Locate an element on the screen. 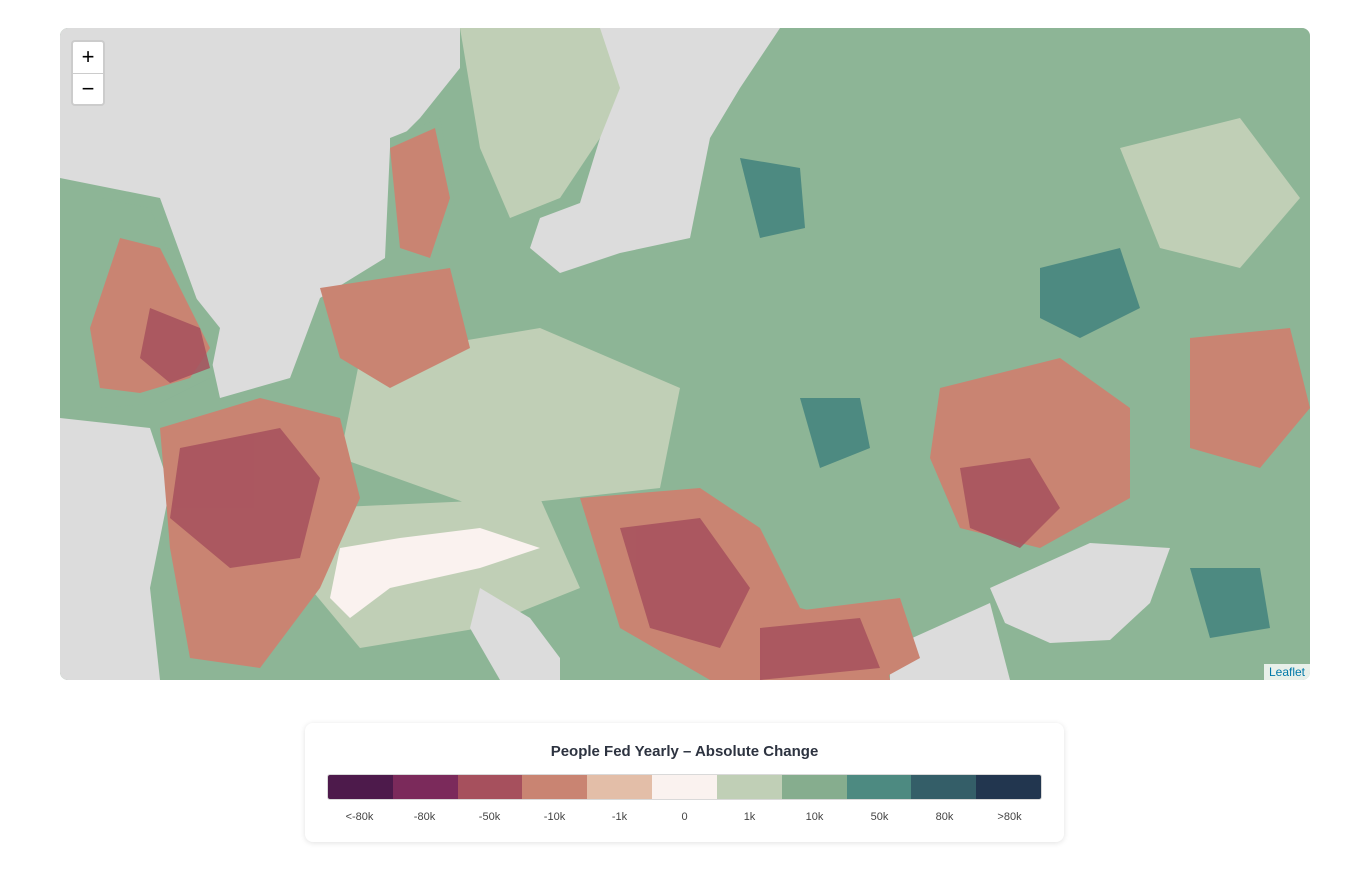 The height and width of the screenshot is (895, 1366). legend-label: 10k is located at coordinates (814, 817).